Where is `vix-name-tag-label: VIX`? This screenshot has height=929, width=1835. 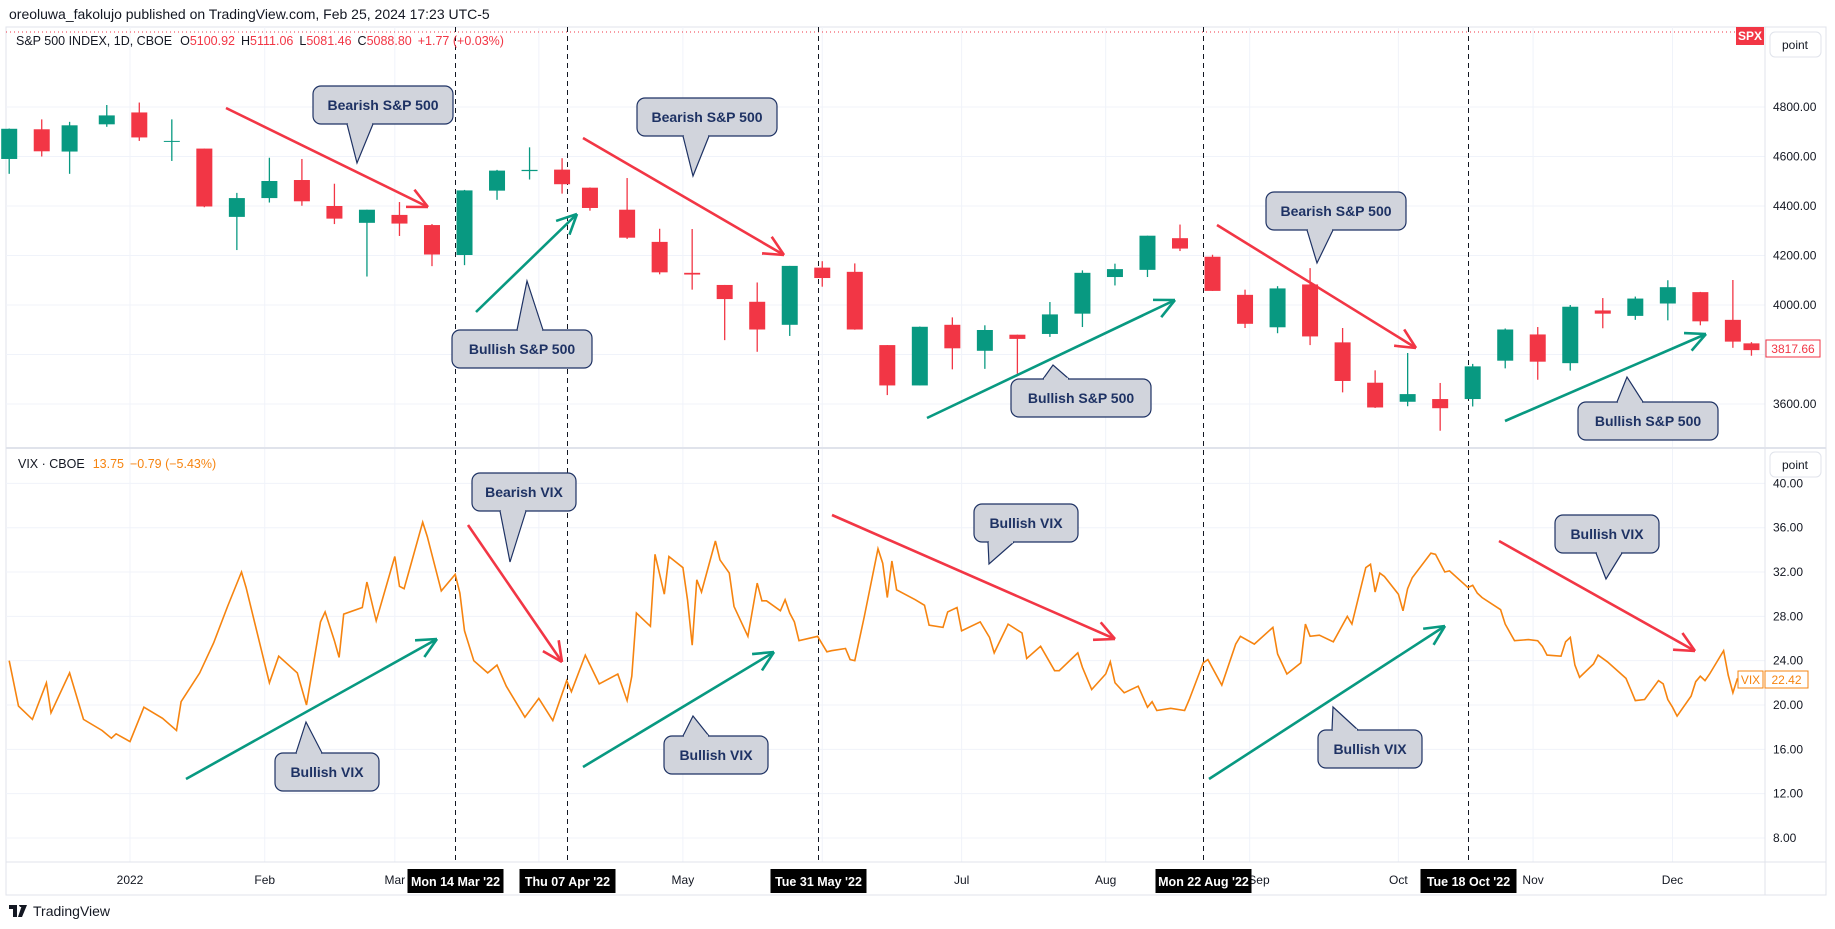 vix-name-tag-label: VIX is located at coordinates (1750, 680).